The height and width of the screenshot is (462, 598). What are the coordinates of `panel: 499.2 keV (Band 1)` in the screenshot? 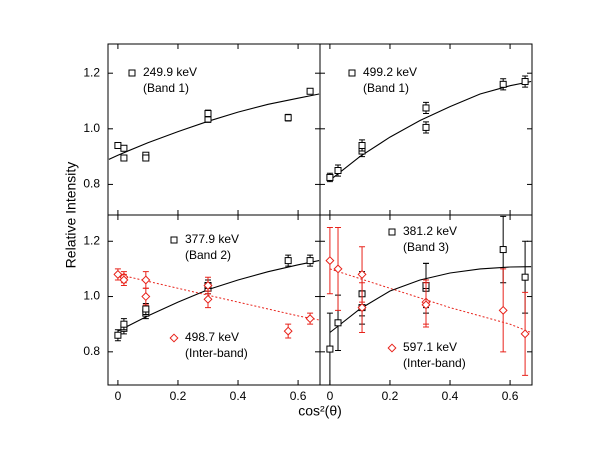 It's located at (426, 129).